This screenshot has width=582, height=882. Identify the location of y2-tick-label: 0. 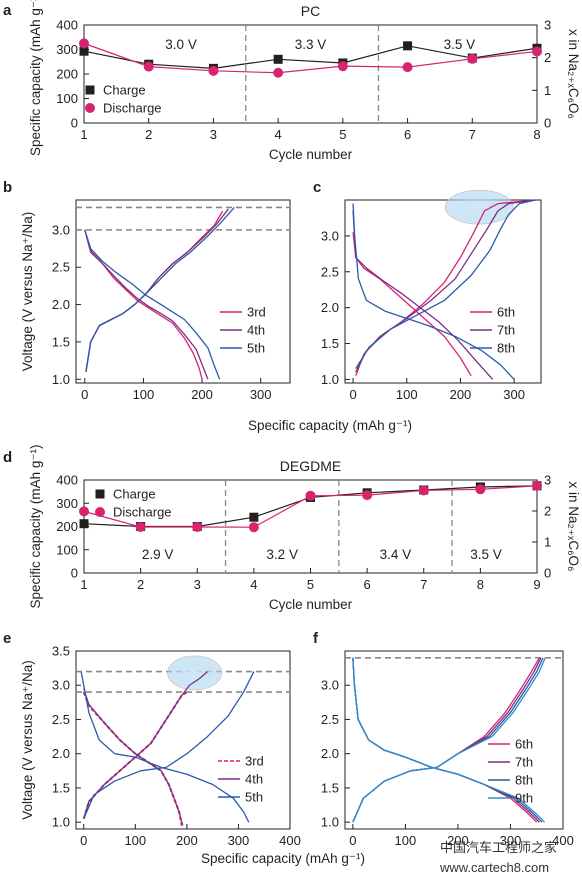
(547, 573).